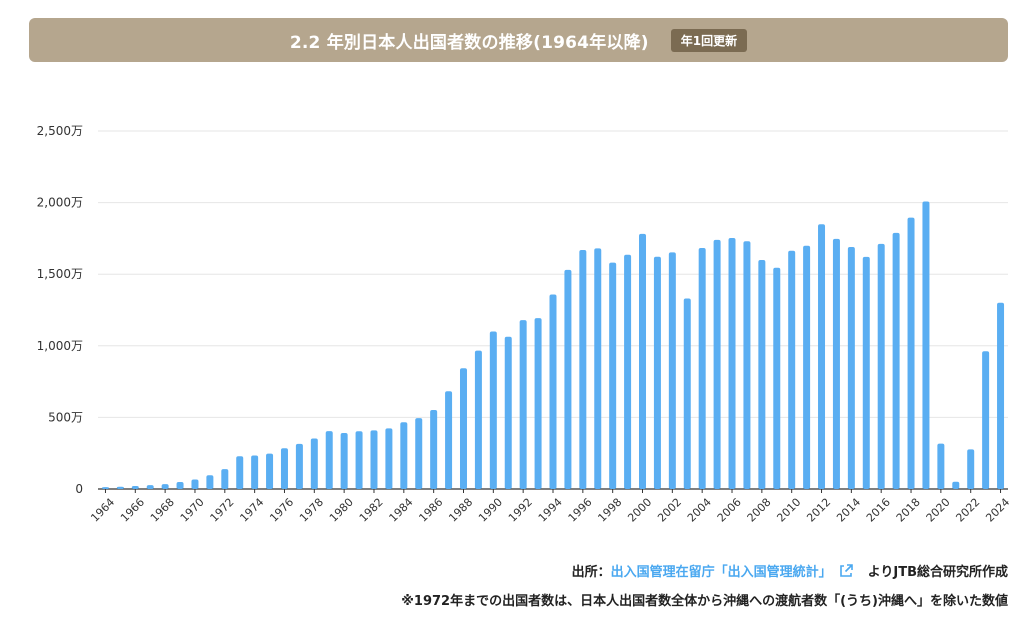 The height and width of the screenshot is (620, 1024). Describe the element at coordinates (822, 356) in the screenshot. I see `bar-2012` at that location.